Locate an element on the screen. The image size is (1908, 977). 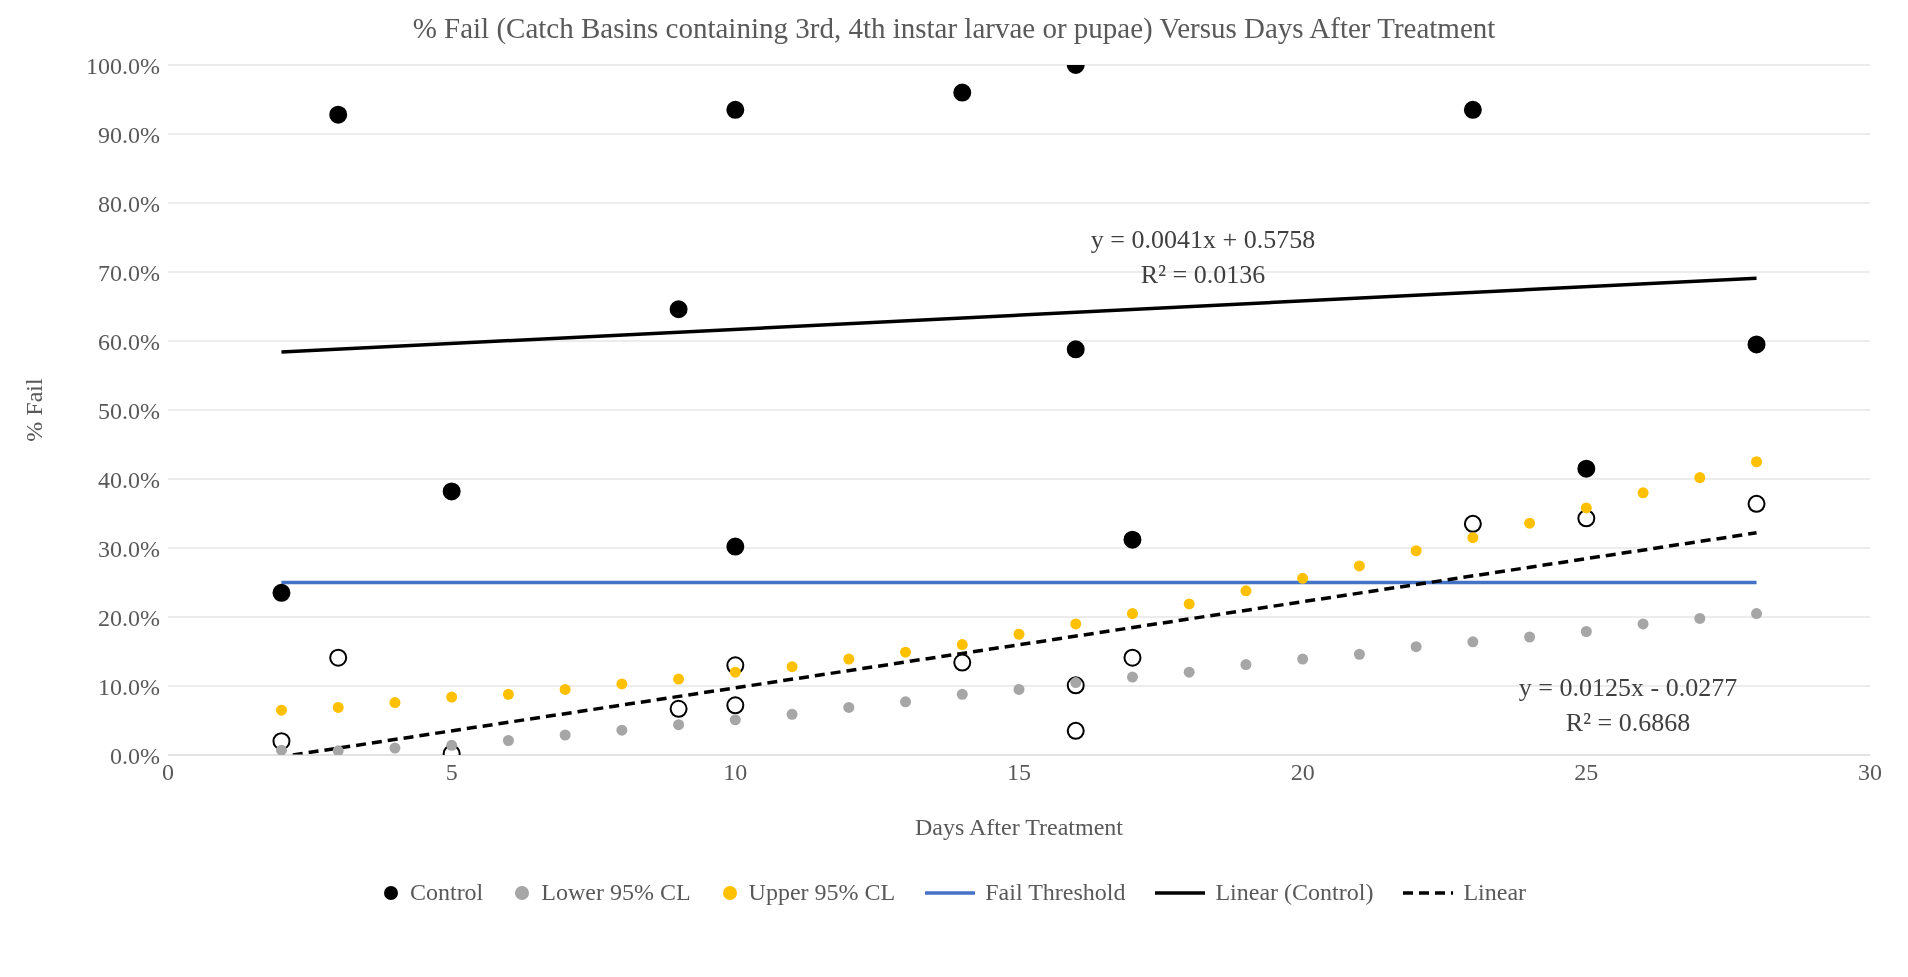
y-axis-title: % Fail is located at coordinates (33, 410).